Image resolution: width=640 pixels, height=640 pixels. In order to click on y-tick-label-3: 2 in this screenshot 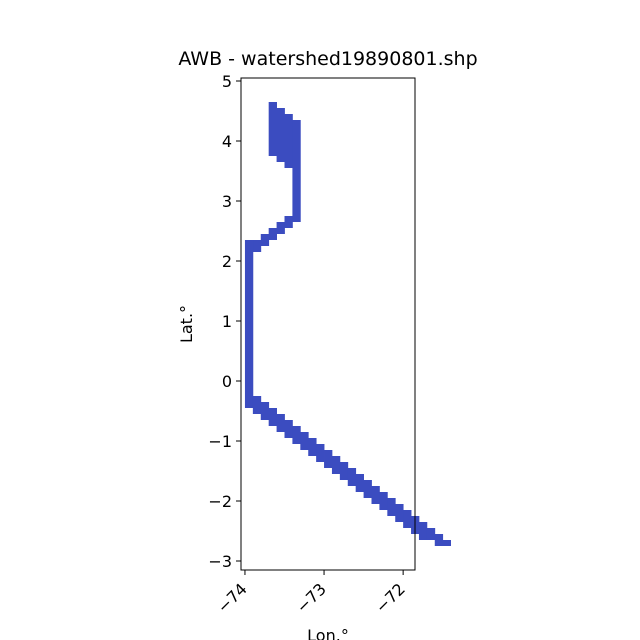, I will do `click(227, 261)`.